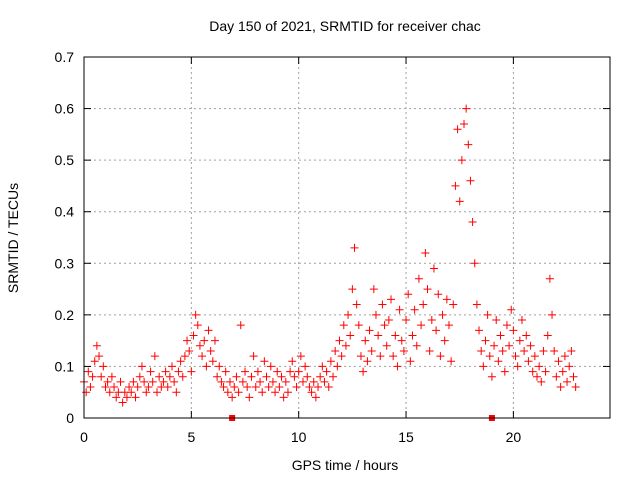 Image resolution: width=640 pixels, height=480 pixels. What do you see at coordinates (65, 160) in the screenshot?
I see `y-tick-label: 0.5` at bounding box center [65, 160].